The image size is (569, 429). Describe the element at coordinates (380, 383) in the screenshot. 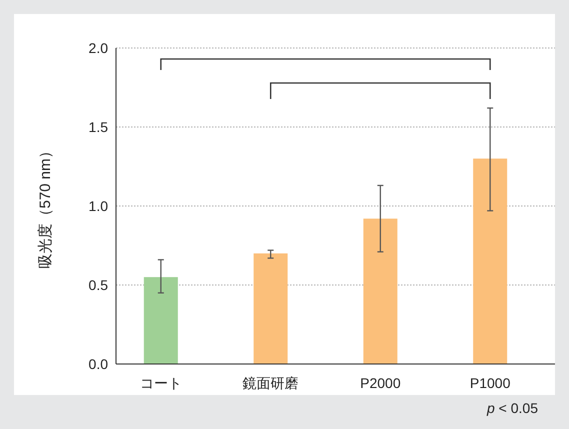

I see `x-tick-label: P2000` at that location.